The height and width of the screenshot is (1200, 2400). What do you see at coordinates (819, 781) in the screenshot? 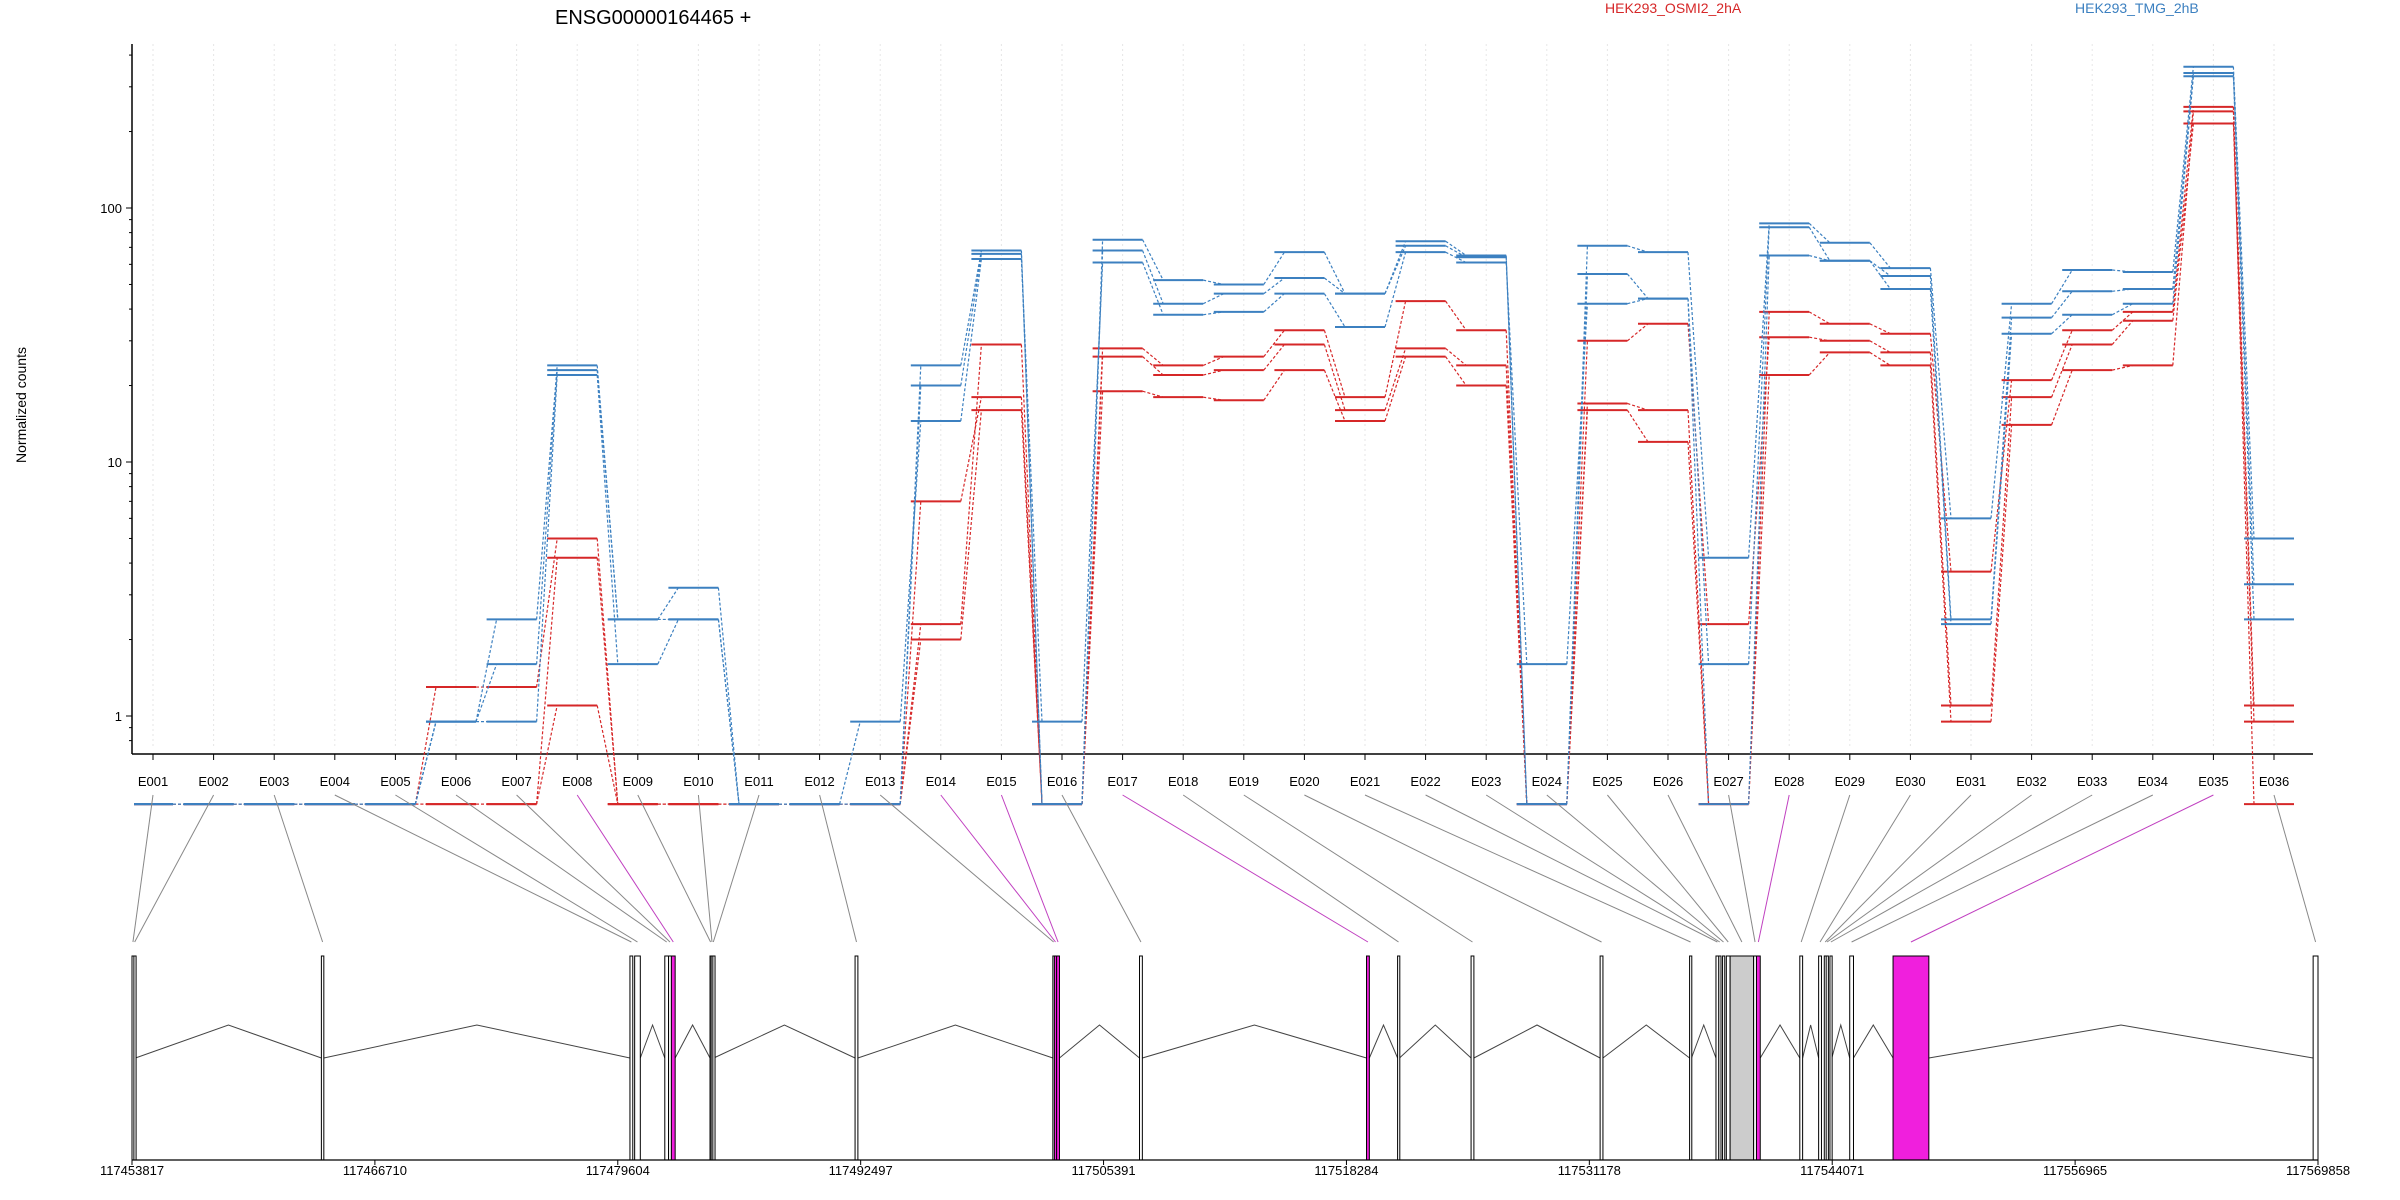
I see `x-tick-label-E012: E012` at bounding box center [819, 781].